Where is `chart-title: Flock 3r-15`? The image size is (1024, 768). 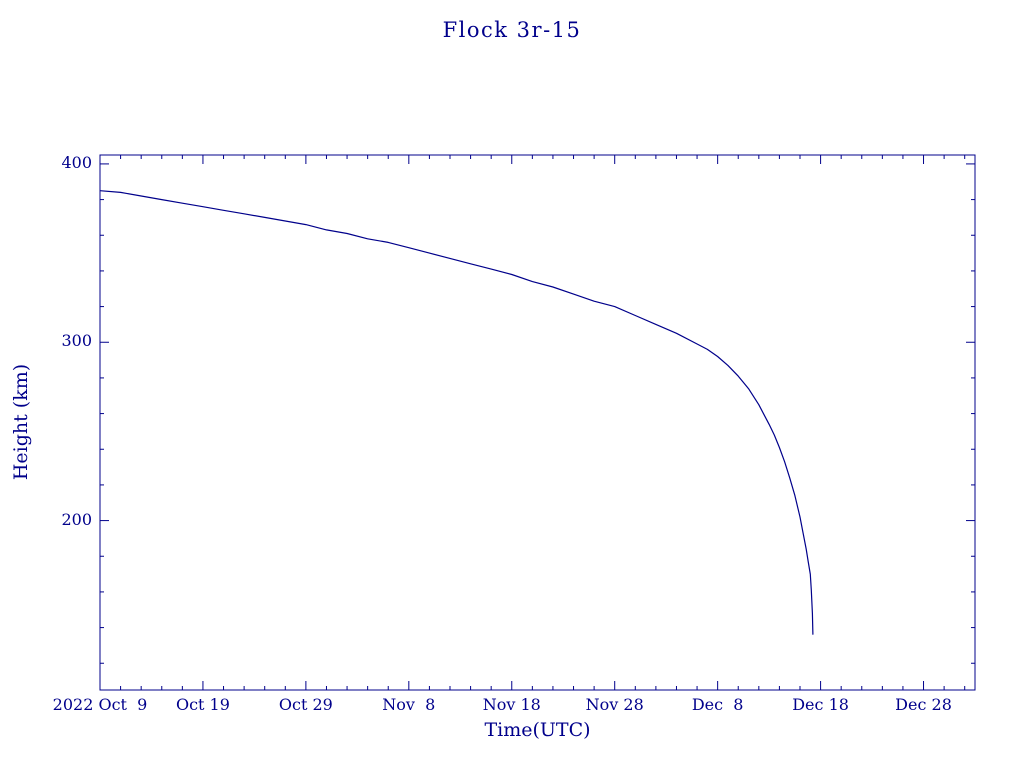
chart-title: Flock 3r-15 is located at coordinates (512, 30).